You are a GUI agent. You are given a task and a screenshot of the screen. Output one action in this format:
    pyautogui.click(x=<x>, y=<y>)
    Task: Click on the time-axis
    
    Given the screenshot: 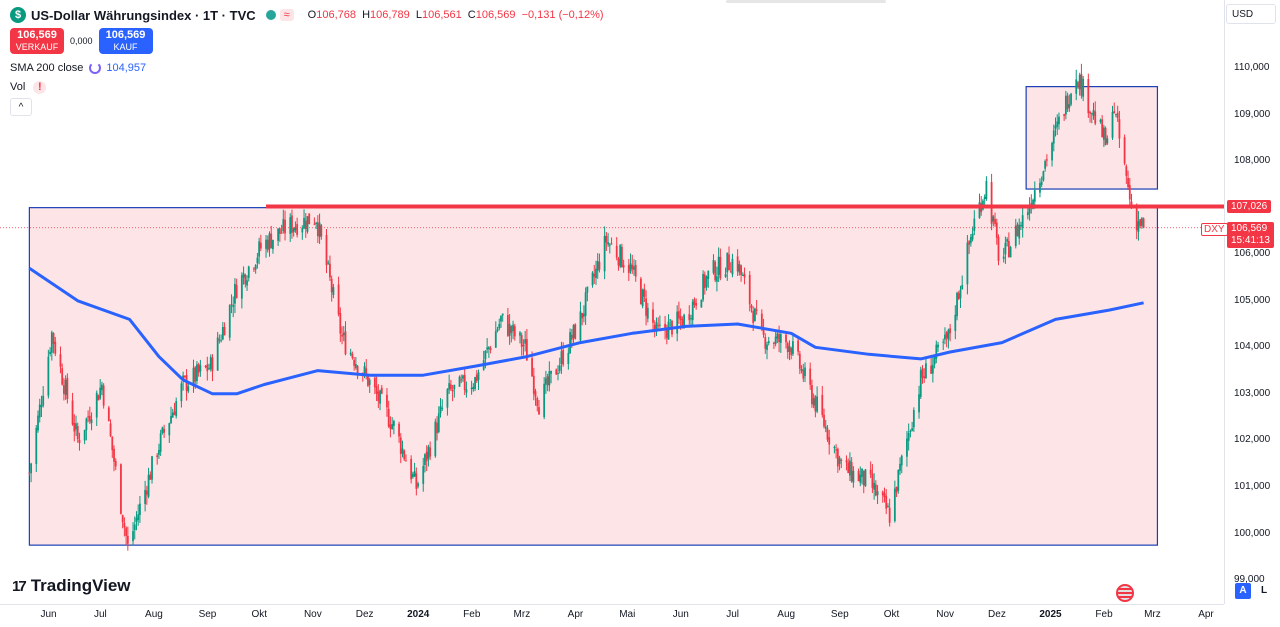 What is the action you would take?
    pyautogui.click(x=612, y=615)
    